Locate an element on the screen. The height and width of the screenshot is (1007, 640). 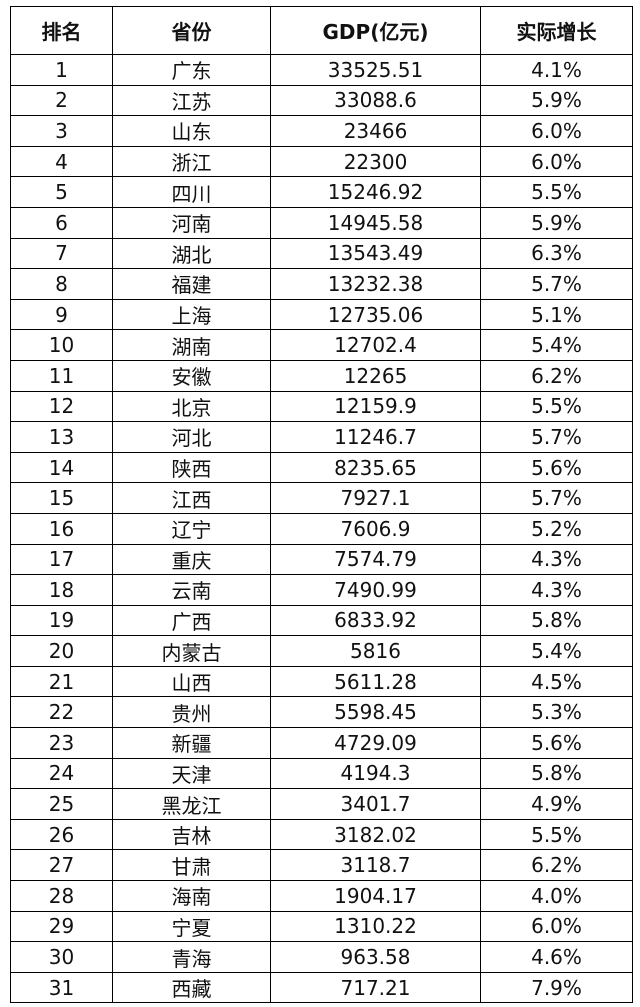
growth-cell: 4.5% is located at coordinates (556, 681).